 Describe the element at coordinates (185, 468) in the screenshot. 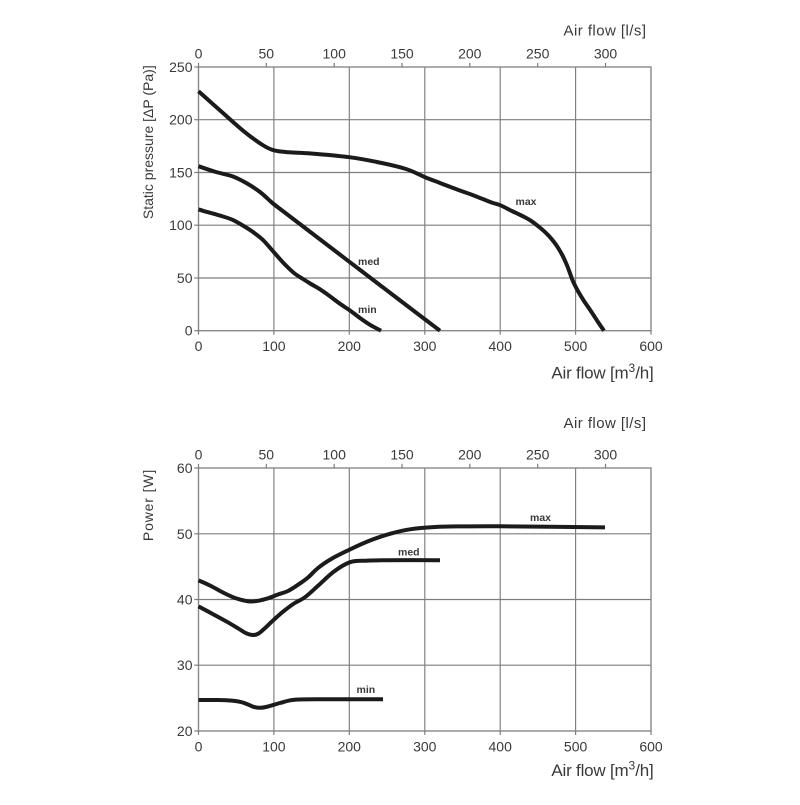

I see `svg-text: 60` at that location.